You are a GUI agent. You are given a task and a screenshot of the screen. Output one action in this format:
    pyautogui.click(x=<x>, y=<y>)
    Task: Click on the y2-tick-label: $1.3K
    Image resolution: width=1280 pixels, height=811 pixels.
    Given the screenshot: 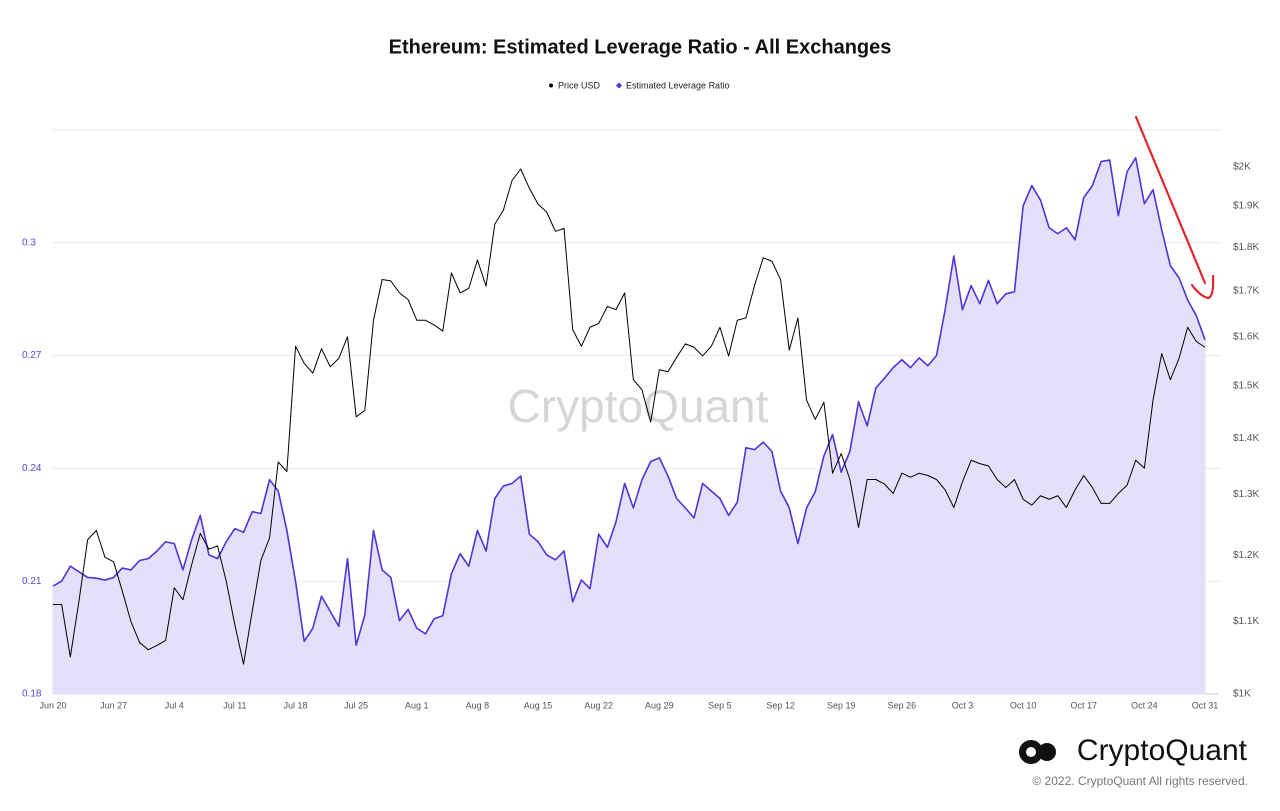 What is the action you would take?
    pyautogui.click(x=1246, y=494)
    